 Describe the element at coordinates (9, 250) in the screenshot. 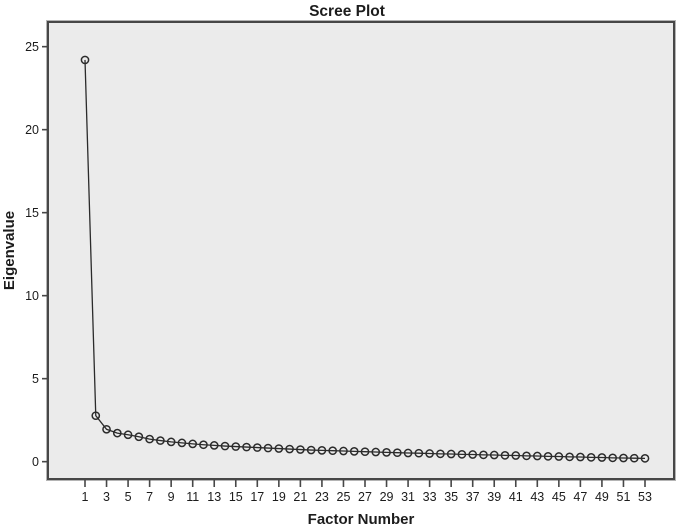

I see `y-axis-label: Eigenvalue` at that location.